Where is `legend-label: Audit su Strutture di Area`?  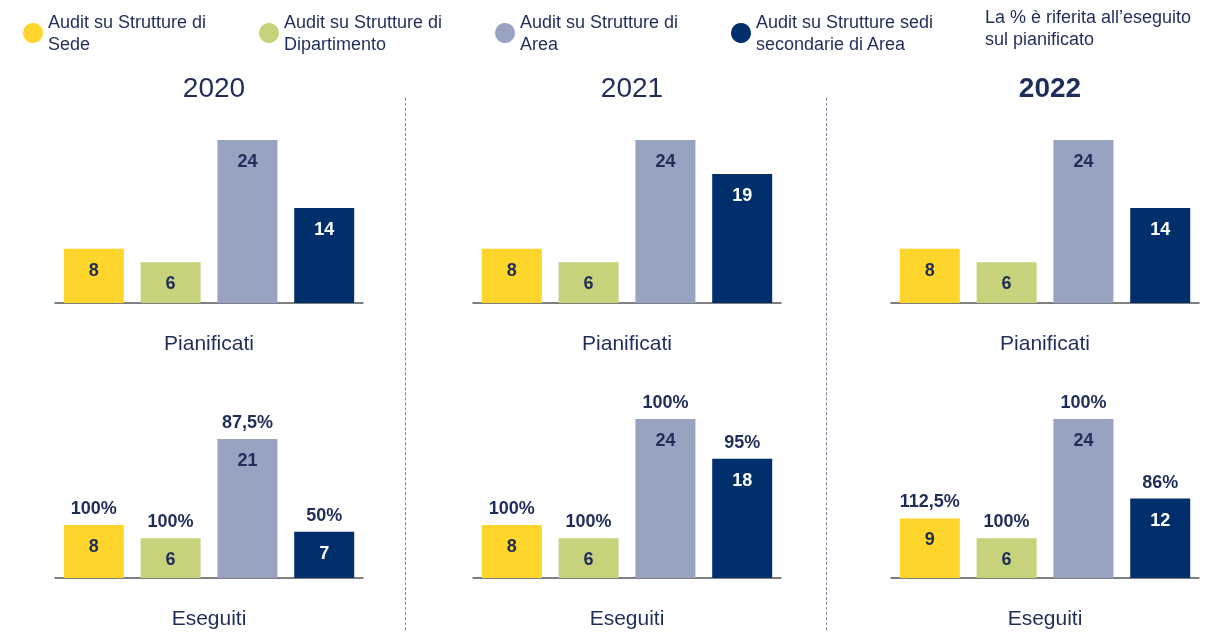
legend-label: Audit su Strutture di Area is located at coordinates (602, 33).